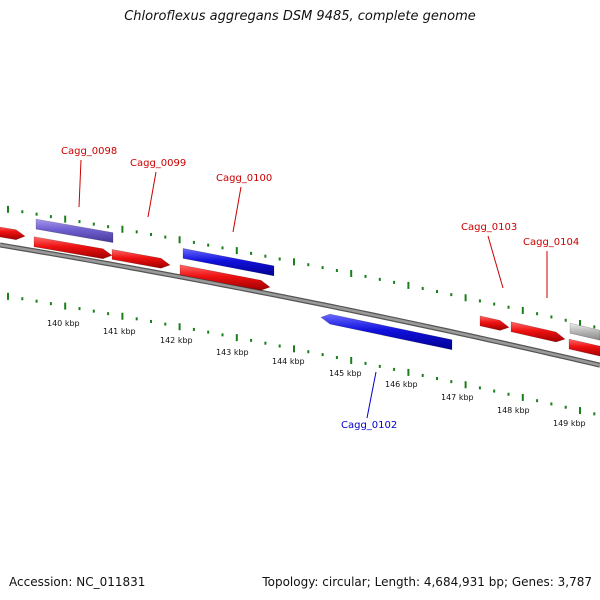 Image resolution: width=600 pixels, height=600 pixels. Describe the element at coordinates (345, 373) in the screenshot. I see `scale-label: 145 kbp` at that location.